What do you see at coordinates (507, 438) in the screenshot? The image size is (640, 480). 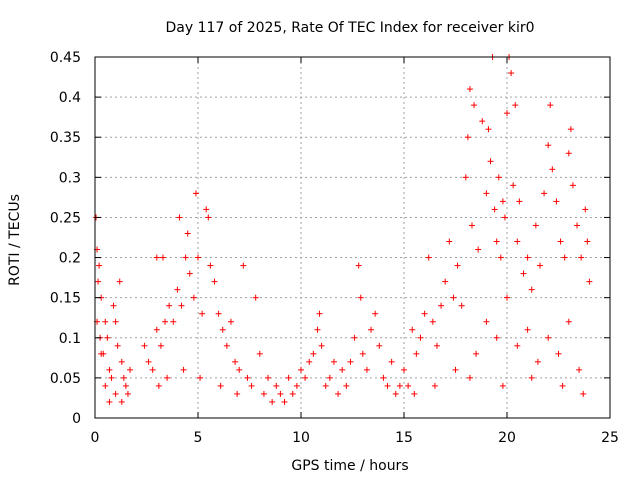 I see `x-tick-label: 20` at bounding box center [507, 438].